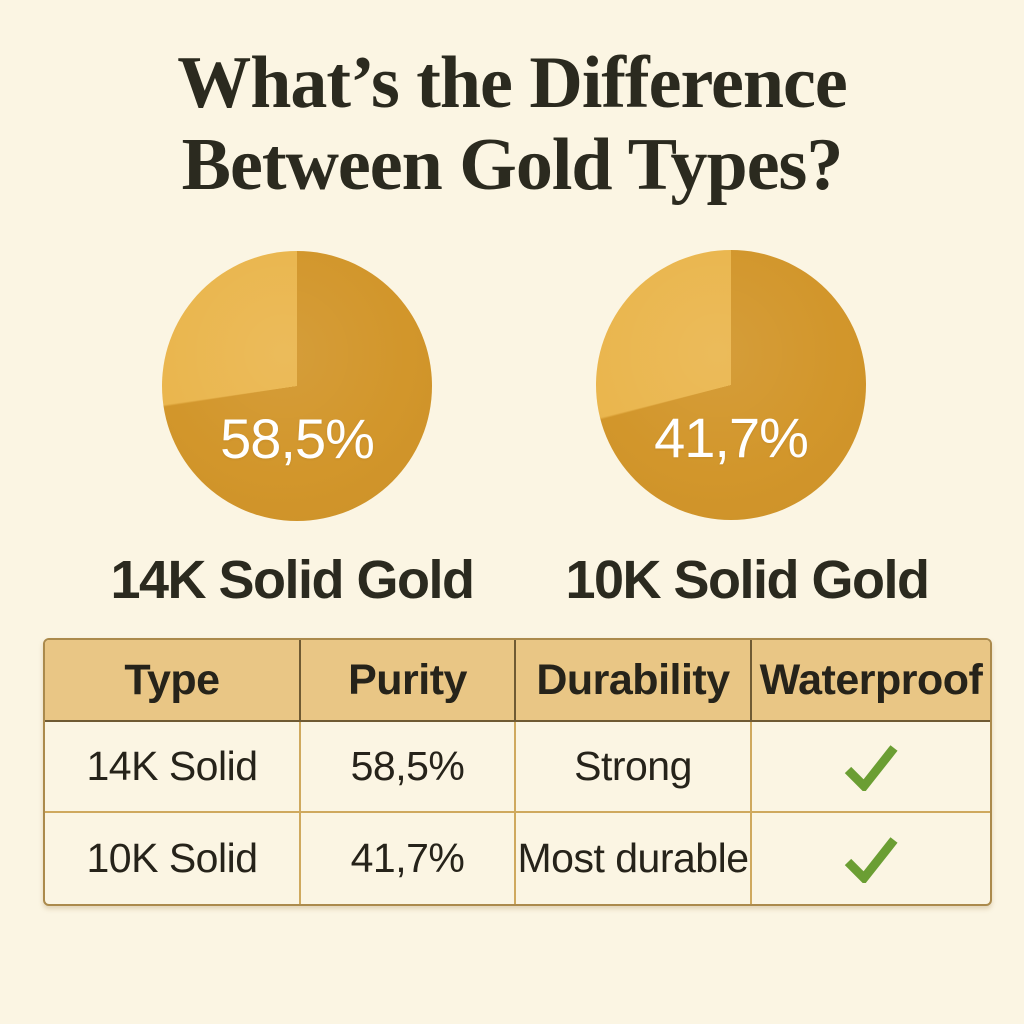  I want to click on table-header-waterproof: Waterproof, so click(871, 681).